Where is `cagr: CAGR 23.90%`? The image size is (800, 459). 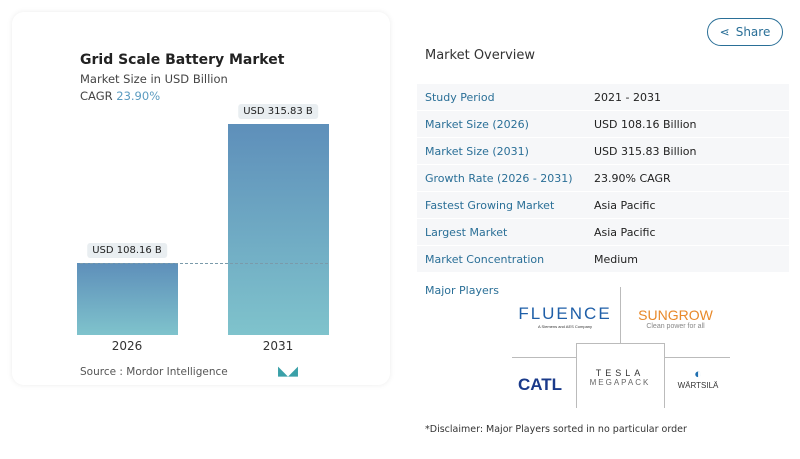
cagr: CAGR 23.90% is located at coordinates (120, 96).